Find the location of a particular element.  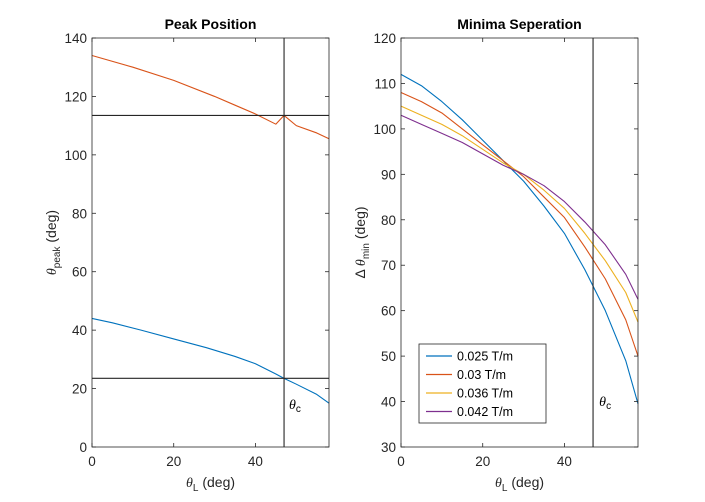

y-tick-label: 20 is located at coordinates (79, 389).